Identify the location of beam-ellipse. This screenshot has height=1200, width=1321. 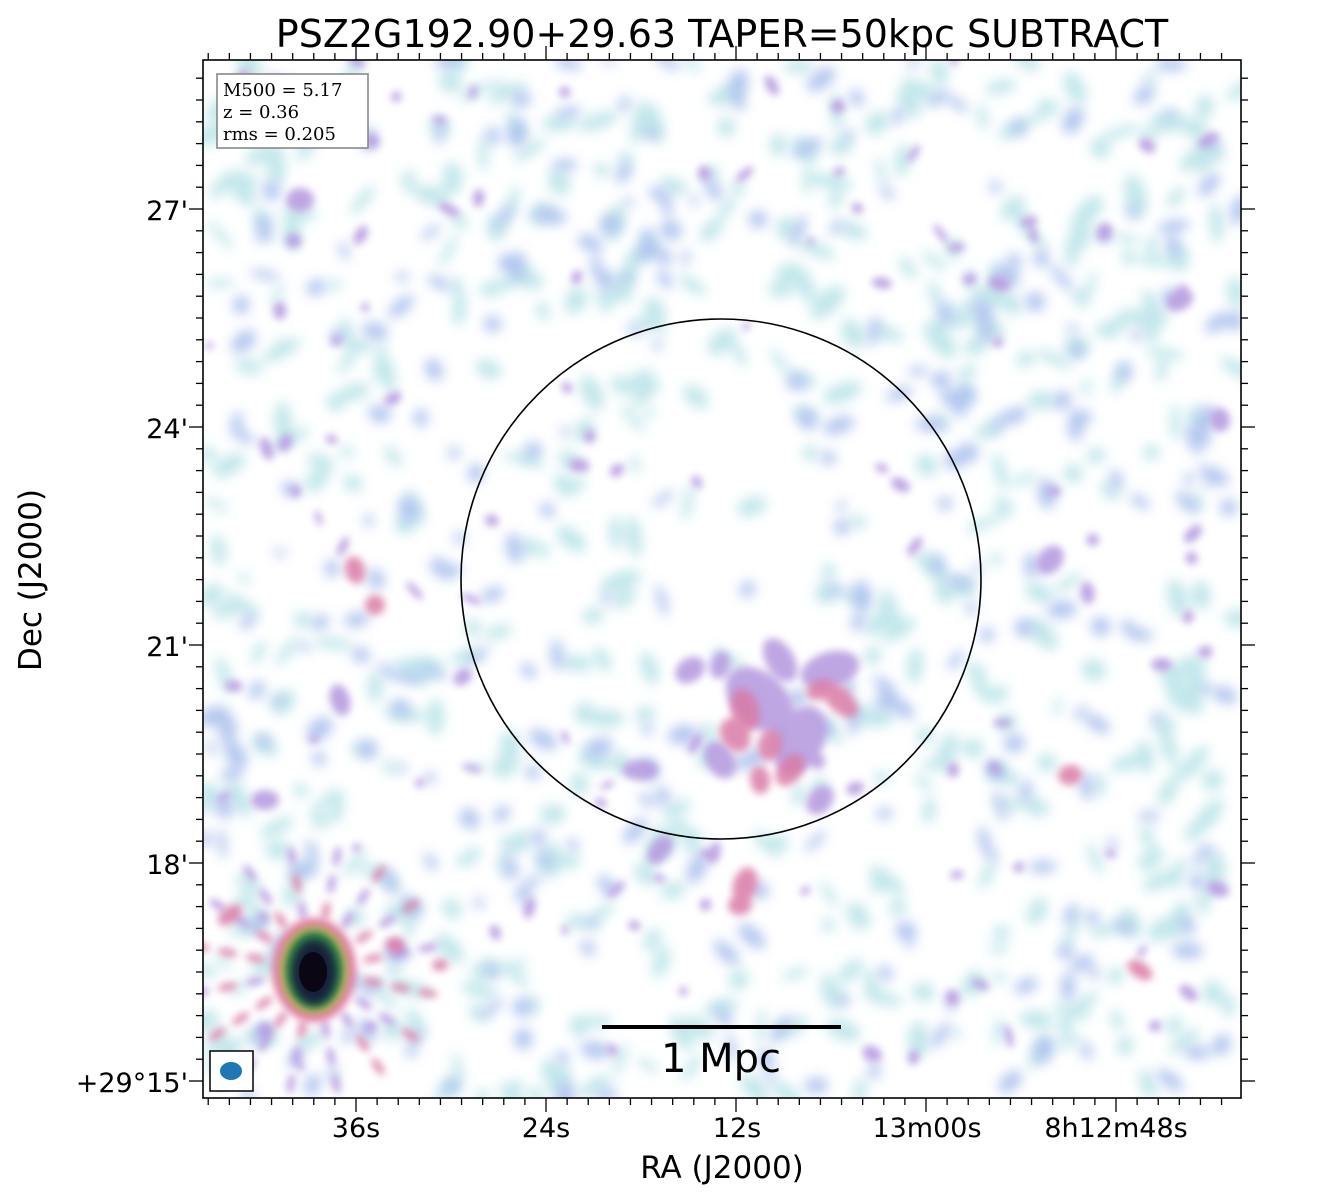
(231, 1071).